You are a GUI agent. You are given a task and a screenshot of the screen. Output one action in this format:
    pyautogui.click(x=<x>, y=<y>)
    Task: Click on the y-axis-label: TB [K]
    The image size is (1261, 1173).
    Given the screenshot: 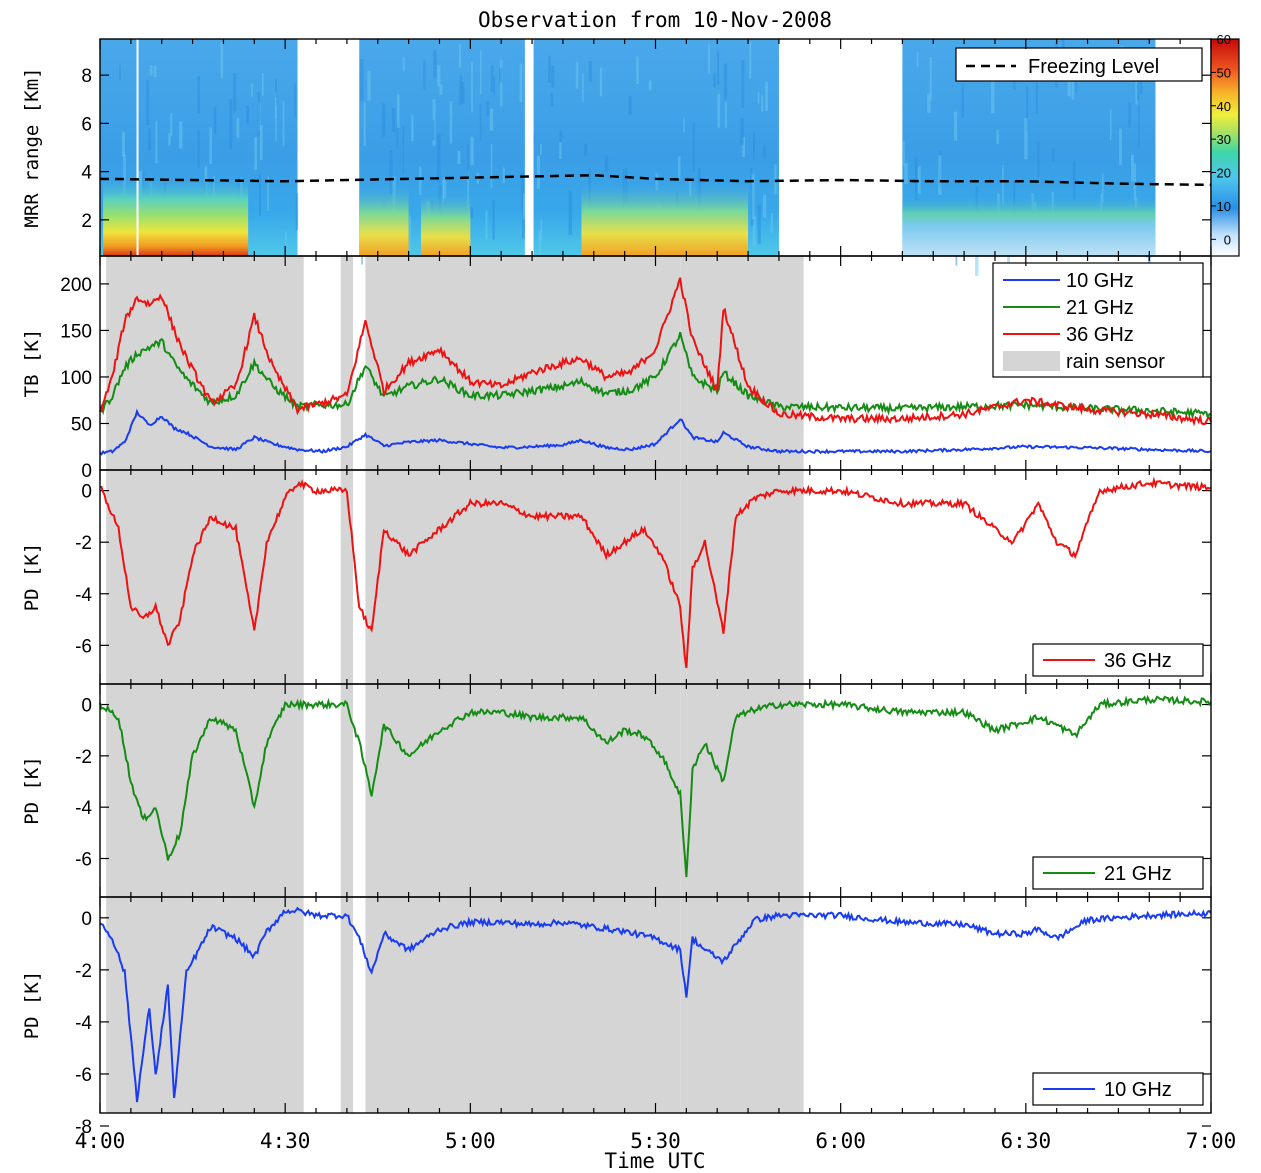 What is the action you would take?
    pyautogui.click(x=32, y=363)
    